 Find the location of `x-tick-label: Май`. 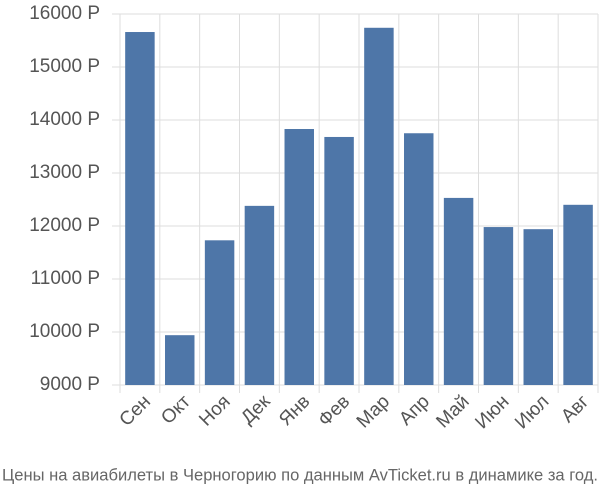

x-tick-label: Май is located at coordinates (452, 411).